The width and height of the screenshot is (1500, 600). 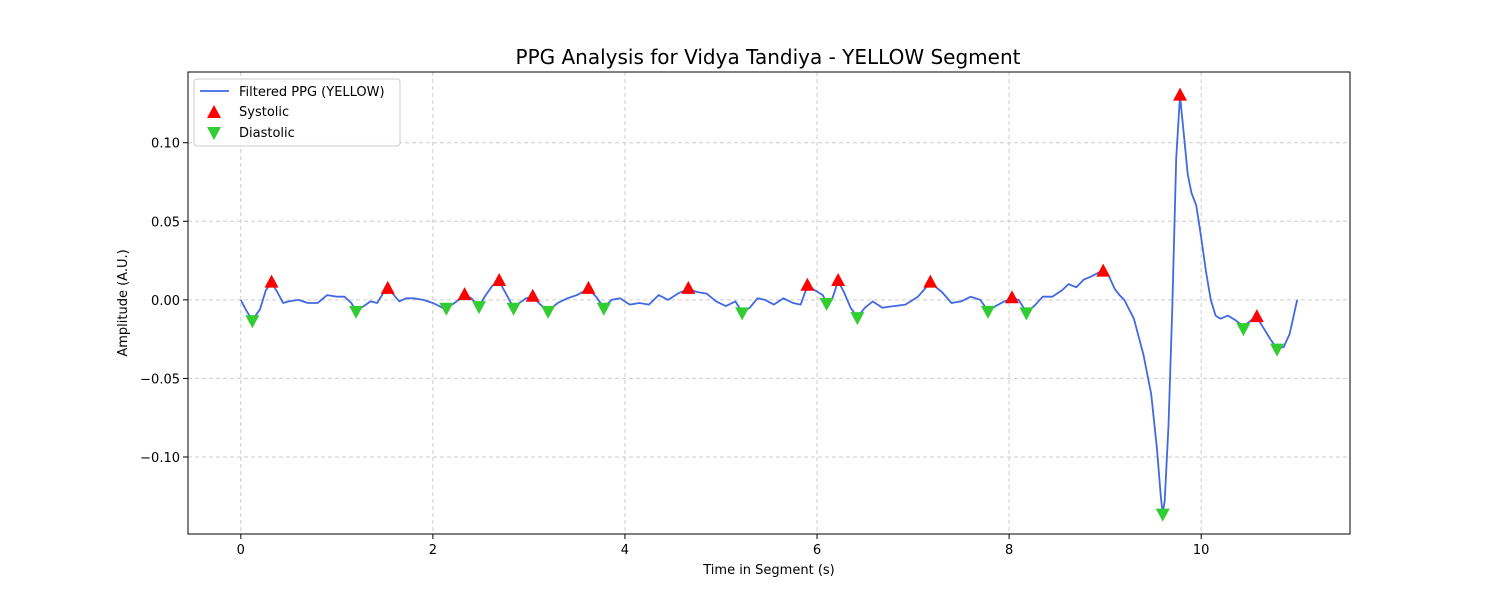 I want to click on legend: Filtered PPG (YELLOW) Systolic Diastolic, so click(x=297, y=112).